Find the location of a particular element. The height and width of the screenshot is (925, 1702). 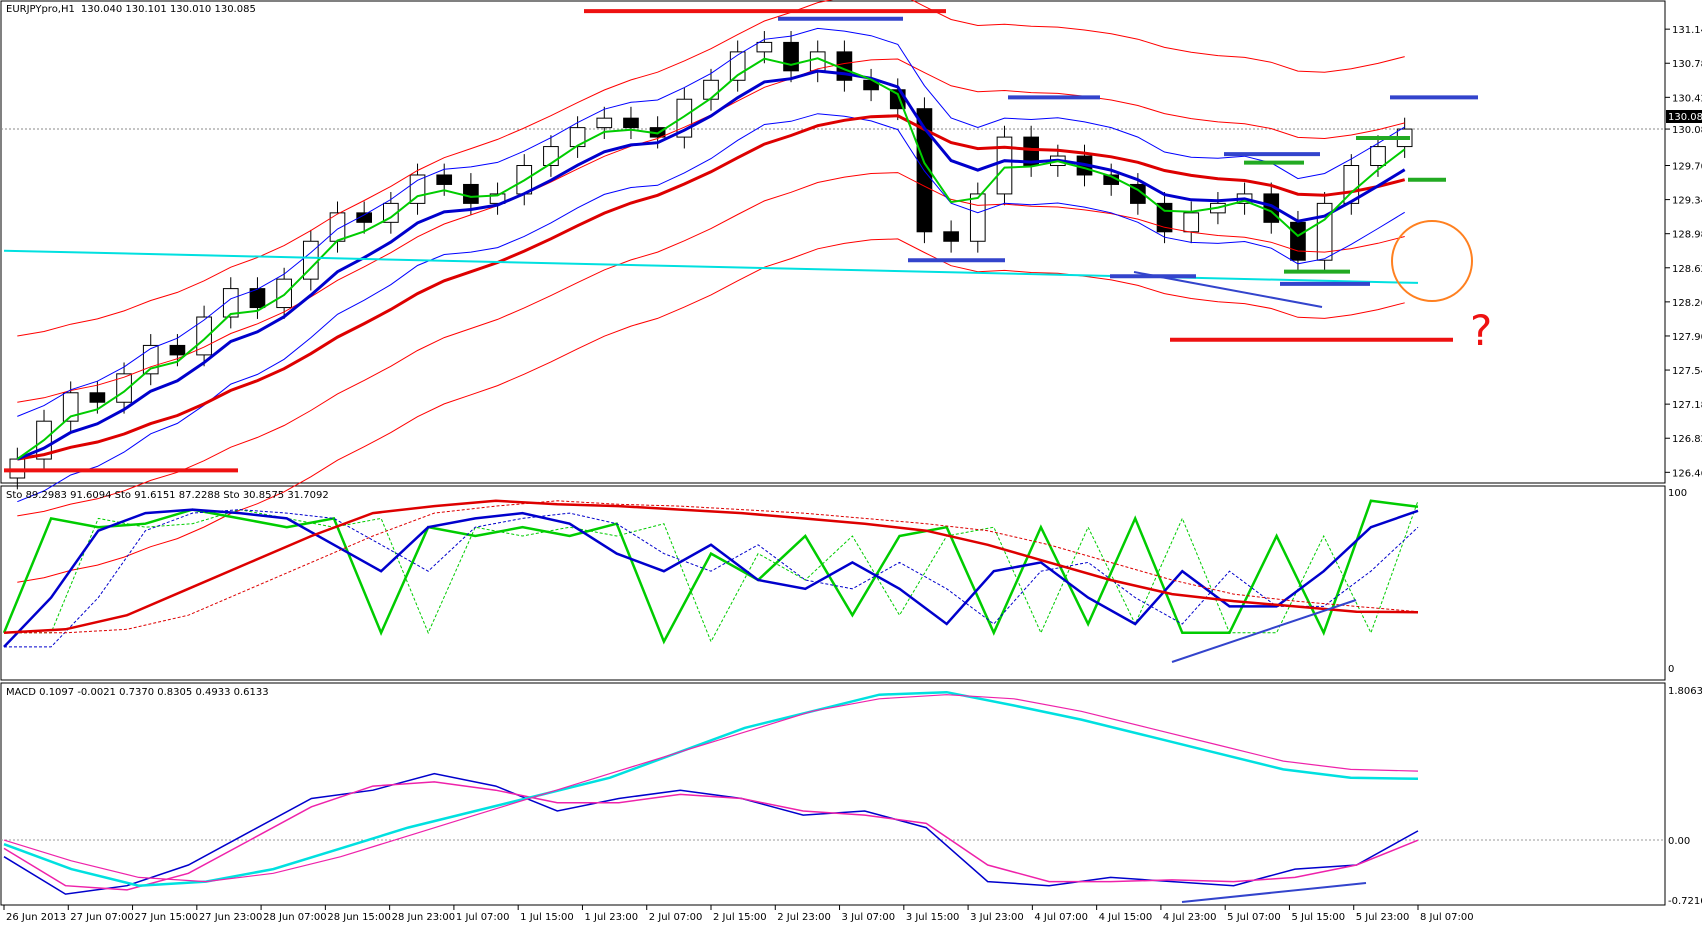

price-tick-label: 126.460 is located at coordinates (1687, 473).